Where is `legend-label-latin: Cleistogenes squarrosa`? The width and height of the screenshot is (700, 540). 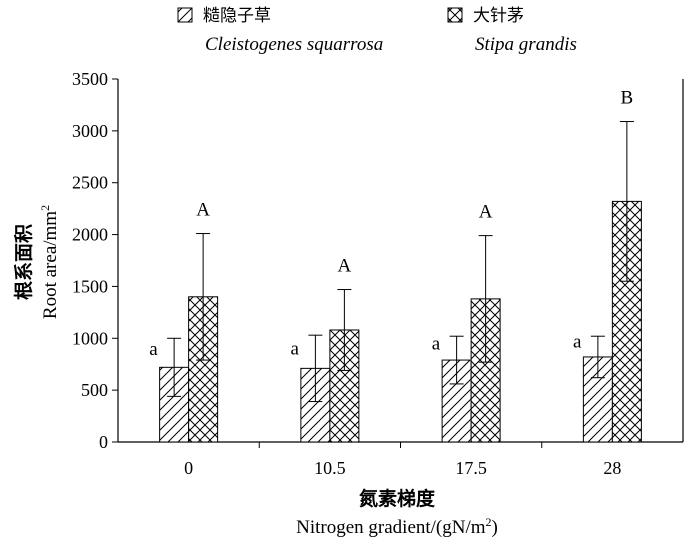
legend-label-latin: Cleistogenes squarrosa is located at coordinates (294, 44).